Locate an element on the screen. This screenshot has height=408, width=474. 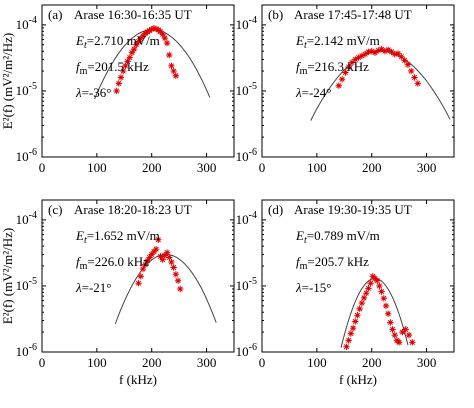
x-tick-label: 0 is located at coordinates (262, 362).